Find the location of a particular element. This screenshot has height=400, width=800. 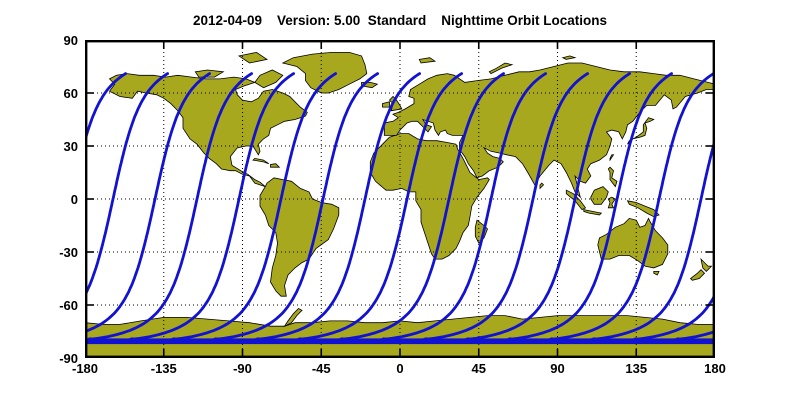

landmass-philippines is located at coordinates (612, 177).